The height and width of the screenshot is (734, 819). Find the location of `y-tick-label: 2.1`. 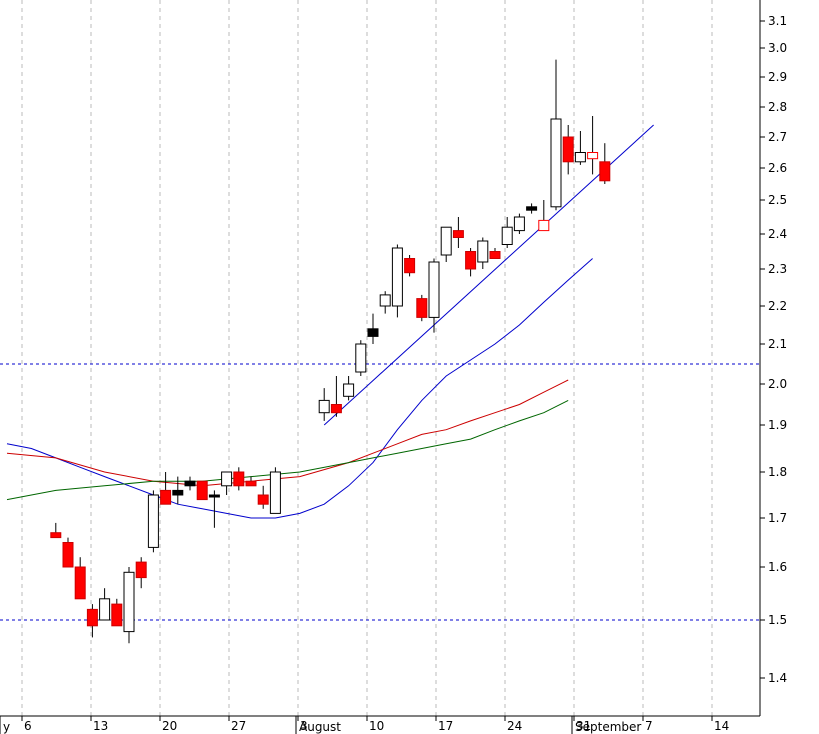

y-tick-label: 2.1 is located at coordinates (777, 344).